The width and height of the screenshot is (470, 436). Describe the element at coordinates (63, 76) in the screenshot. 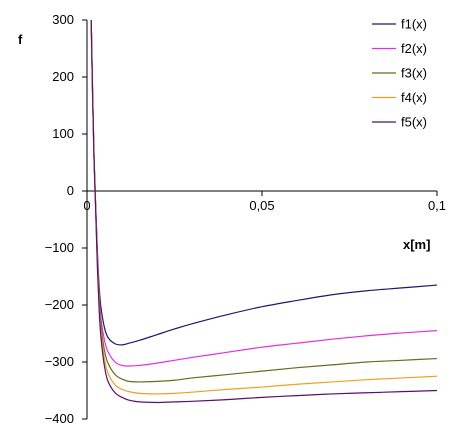

I see `y-tick-label: 200` at that location.